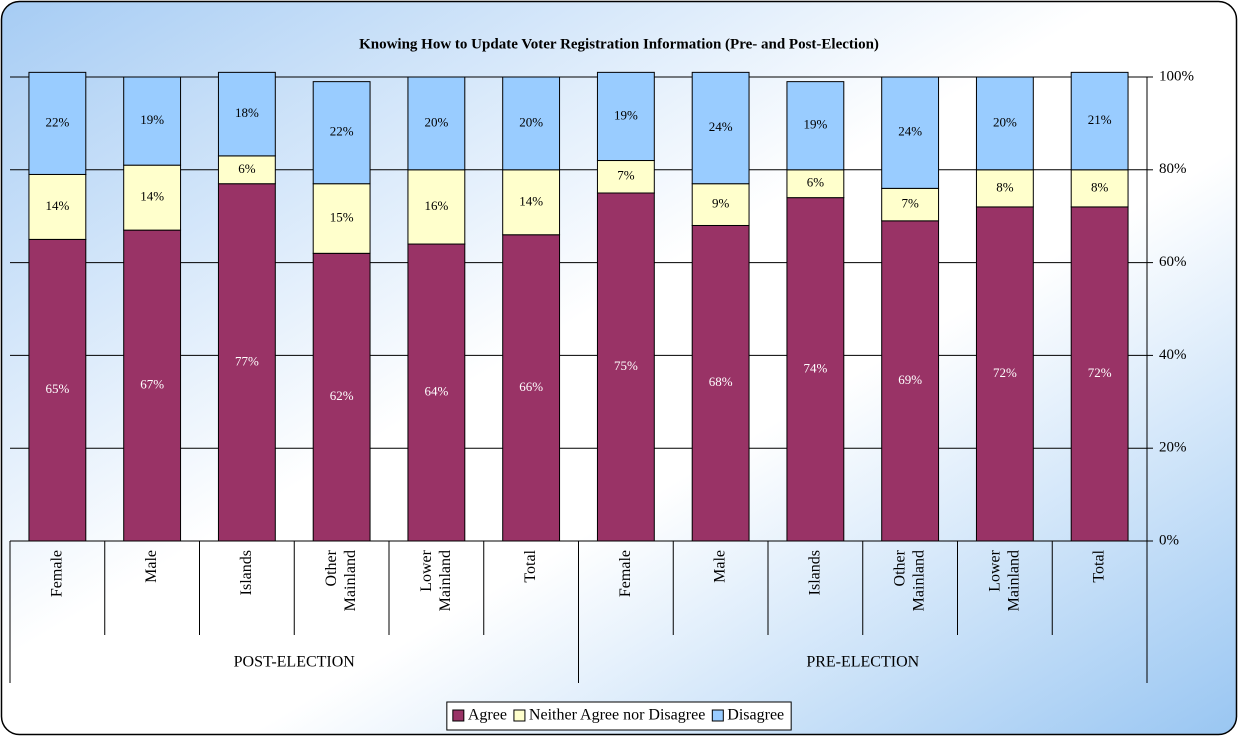 The height and width of the screenshot is (736, 1238). What do you see at coordinates (755, 715) in the screenshot?
I see `legend-label: Disagree` at bounding box center [755, 715].